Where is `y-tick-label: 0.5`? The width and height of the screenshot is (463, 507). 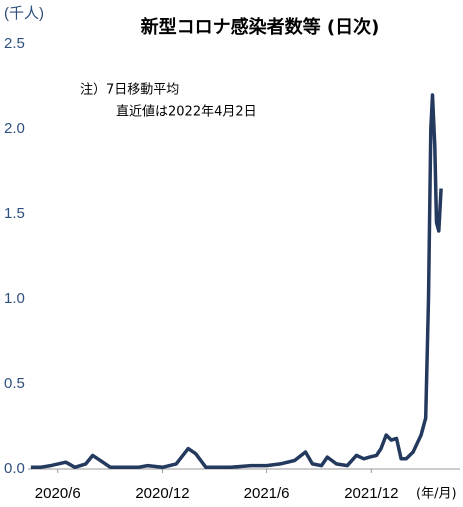 y-tick-label: 0.5 is located at coordinates (14, 383).